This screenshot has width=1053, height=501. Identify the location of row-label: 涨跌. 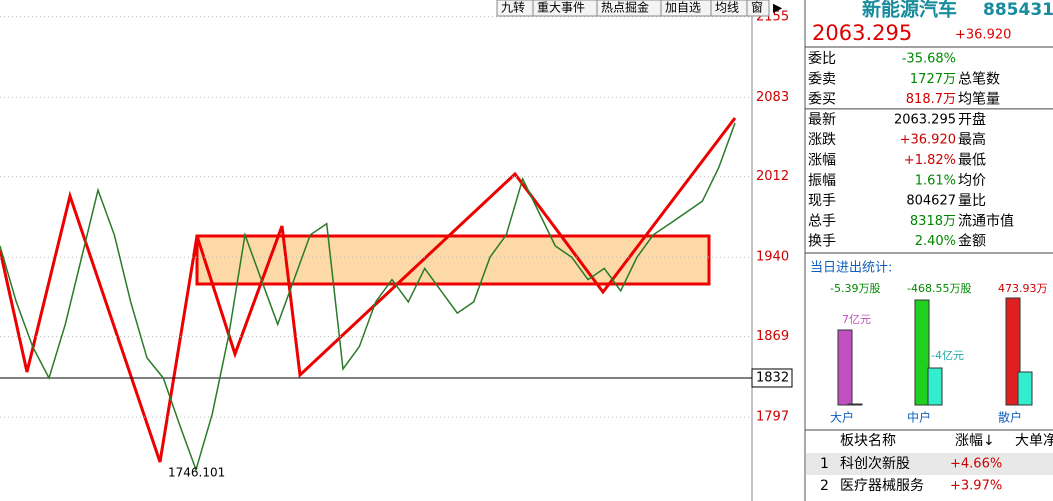
(822, 140).